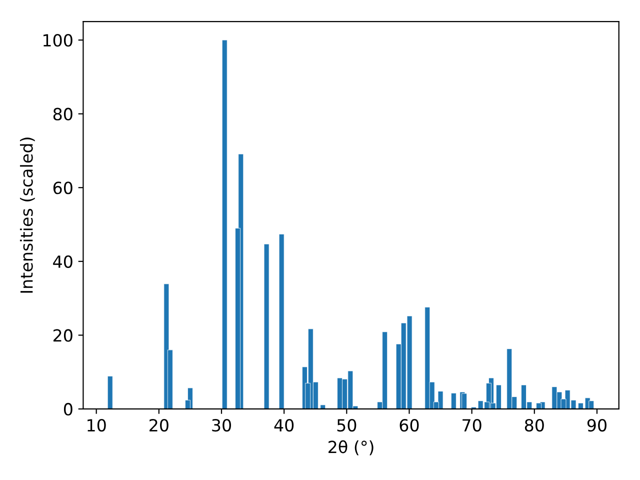 The width and height of the screenshot is (640, 480). Describe the element at coordinates (57, 40) in the screenshot. I see `y-tick-label: 100` at that location.